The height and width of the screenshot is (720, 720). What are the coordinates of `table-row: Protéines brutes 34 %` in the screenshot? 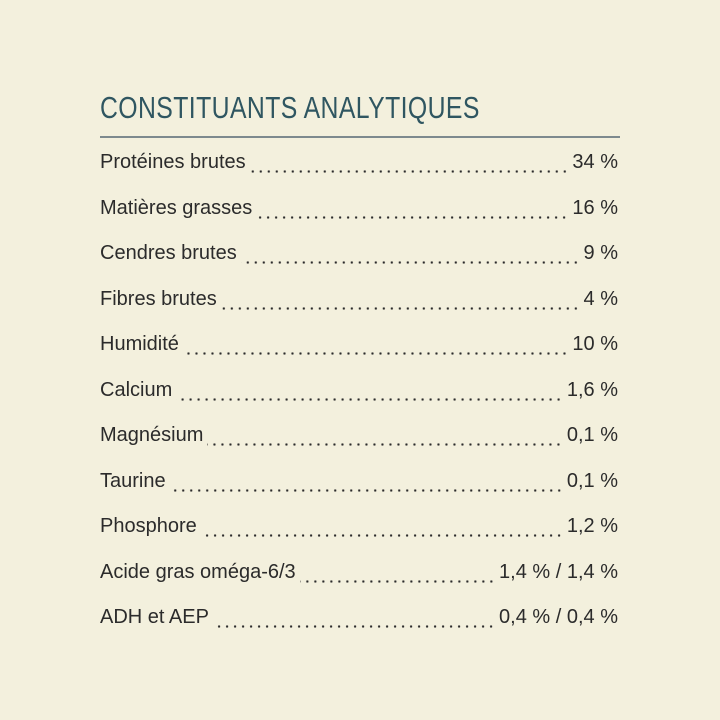 It's located at (359, 167).